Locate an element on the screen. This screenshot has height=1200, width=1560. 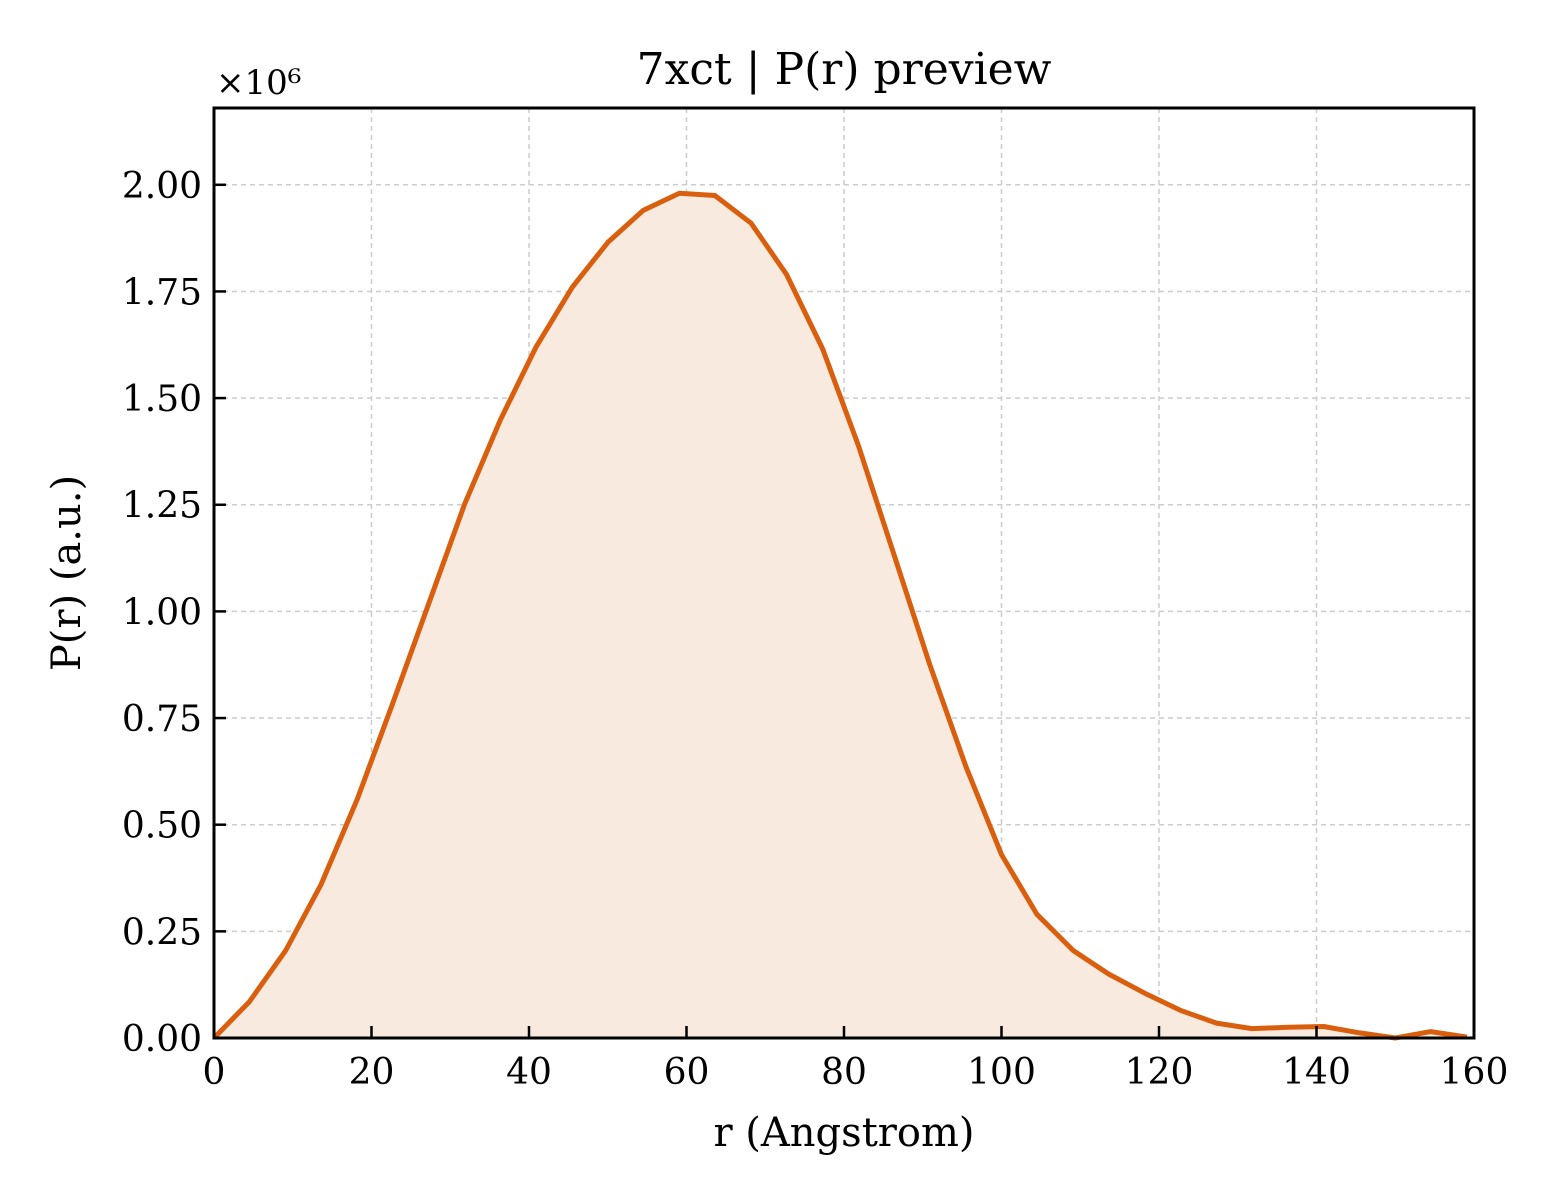
x-tick-label: 120 is located at coordinates (1159, 1072).